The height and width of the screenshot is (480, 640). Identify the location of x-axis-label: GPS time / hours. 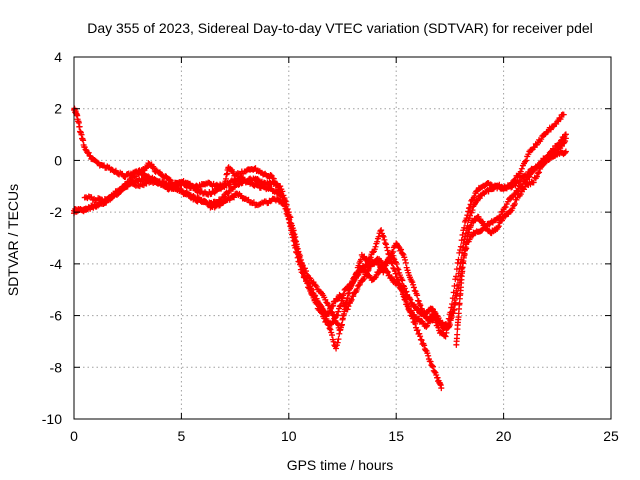
(340, 465).